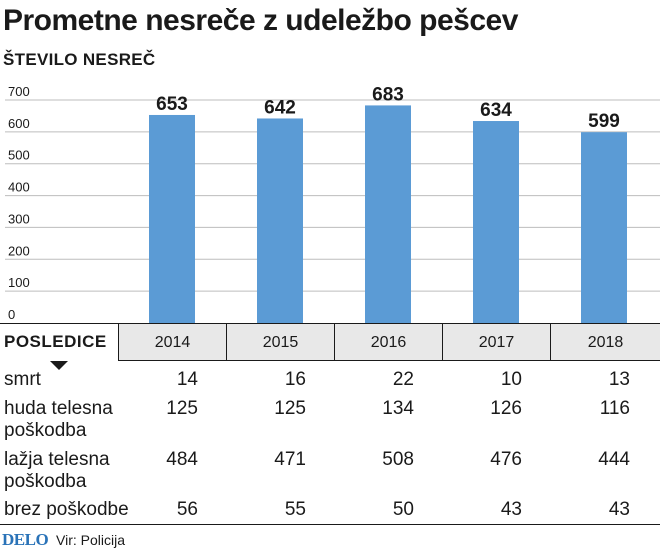 The width and height of the screenshot is (660, 554). I want to click on row-label: huda telesna poškodba, so click(58, 419).